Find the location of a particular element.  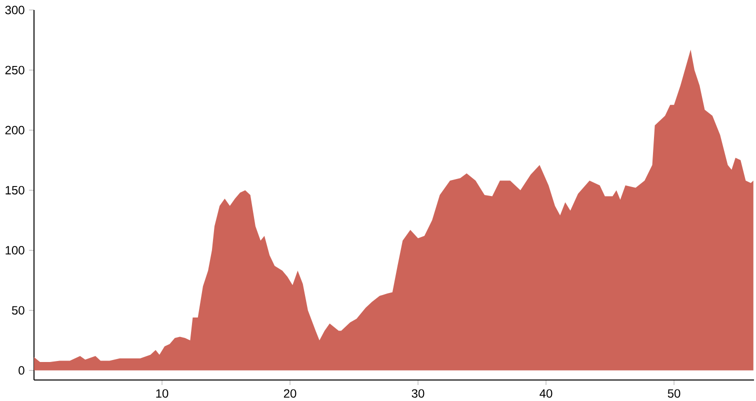

y-tick-label: 200 is located at coordinates (14, 130).